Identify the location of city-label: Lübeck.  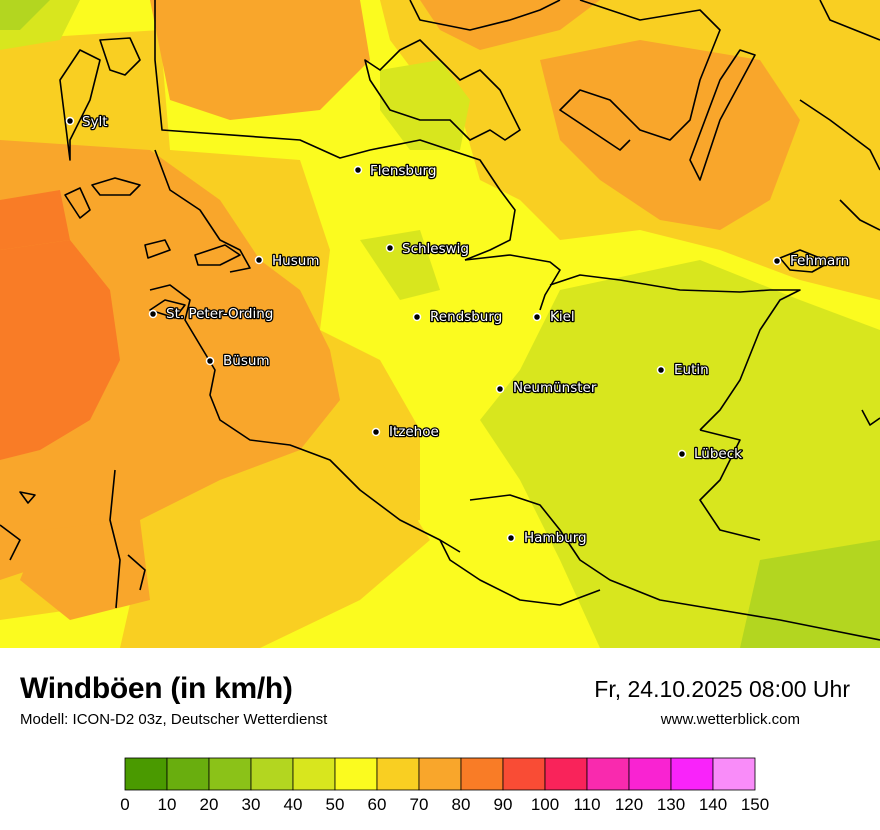
(718, 454).